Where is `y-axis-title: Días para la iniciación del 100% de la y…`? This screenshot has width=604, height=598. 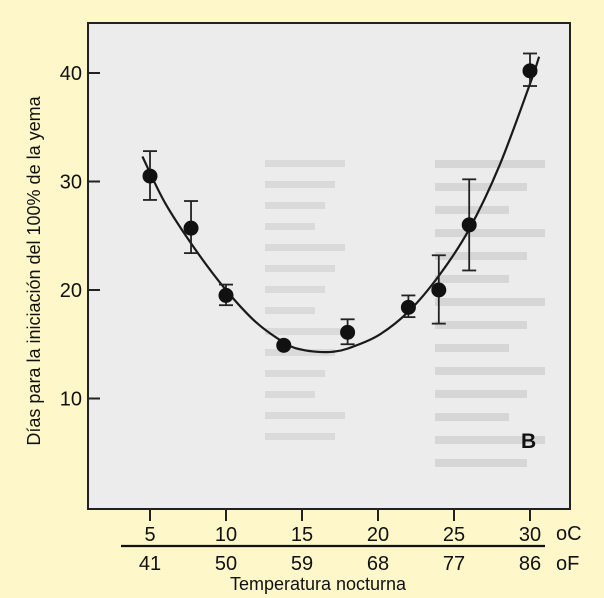
y-axis-title: Días para la iniciación del 100% de la y… is located at coordinates (34, 270).